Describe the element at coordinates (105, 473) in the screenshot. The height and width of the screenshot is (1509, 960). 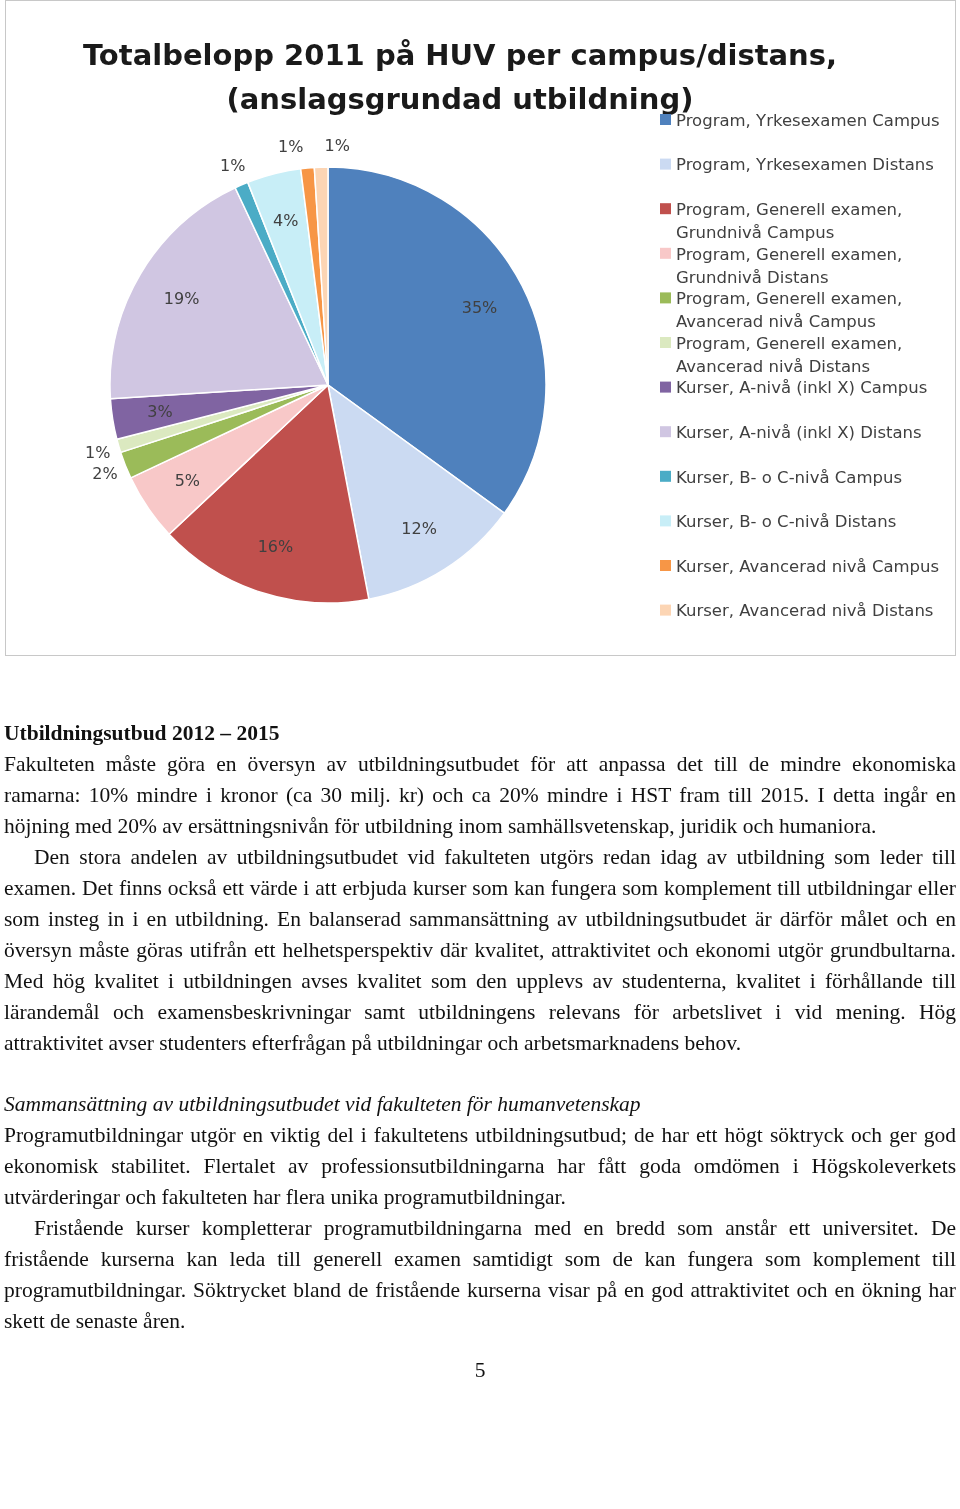
I see `data-label: 2%` at that location.